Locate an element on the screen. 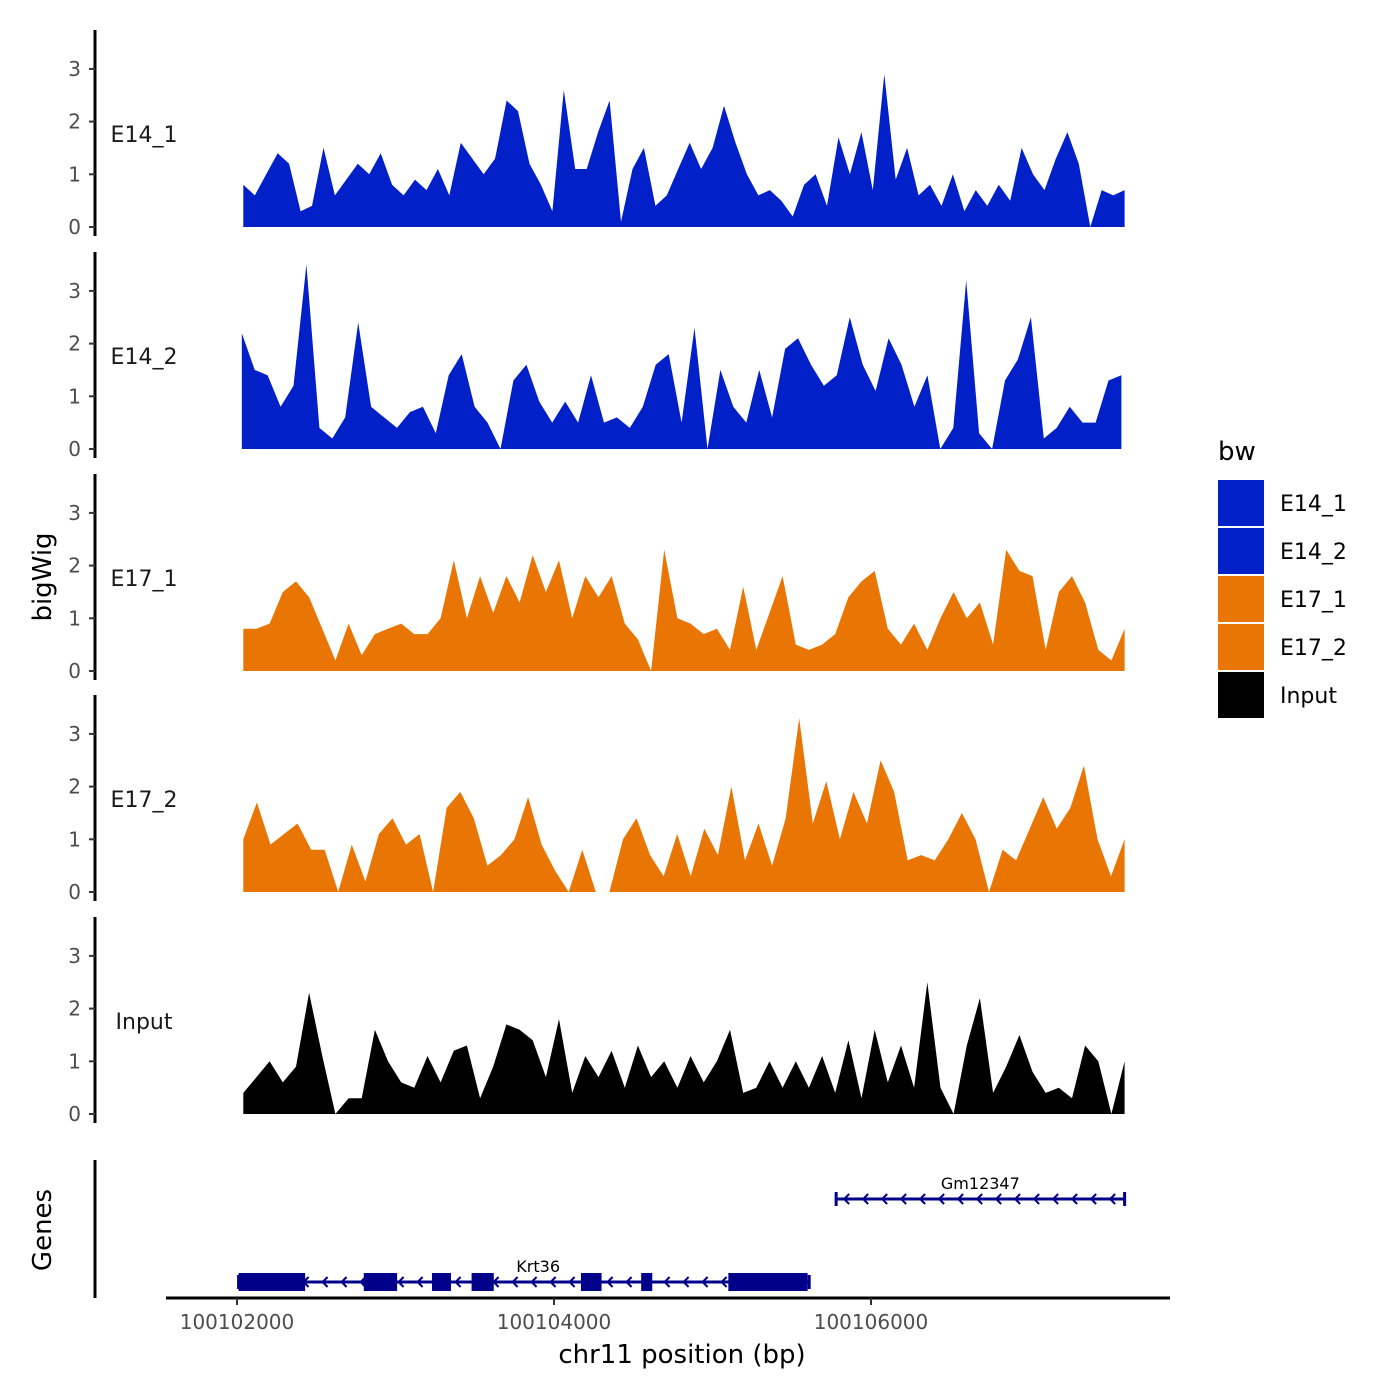 Image resolution: width=1400 pixels, height=1400 pixels. track-label: E14_2 is located at coordinates (144, 357).